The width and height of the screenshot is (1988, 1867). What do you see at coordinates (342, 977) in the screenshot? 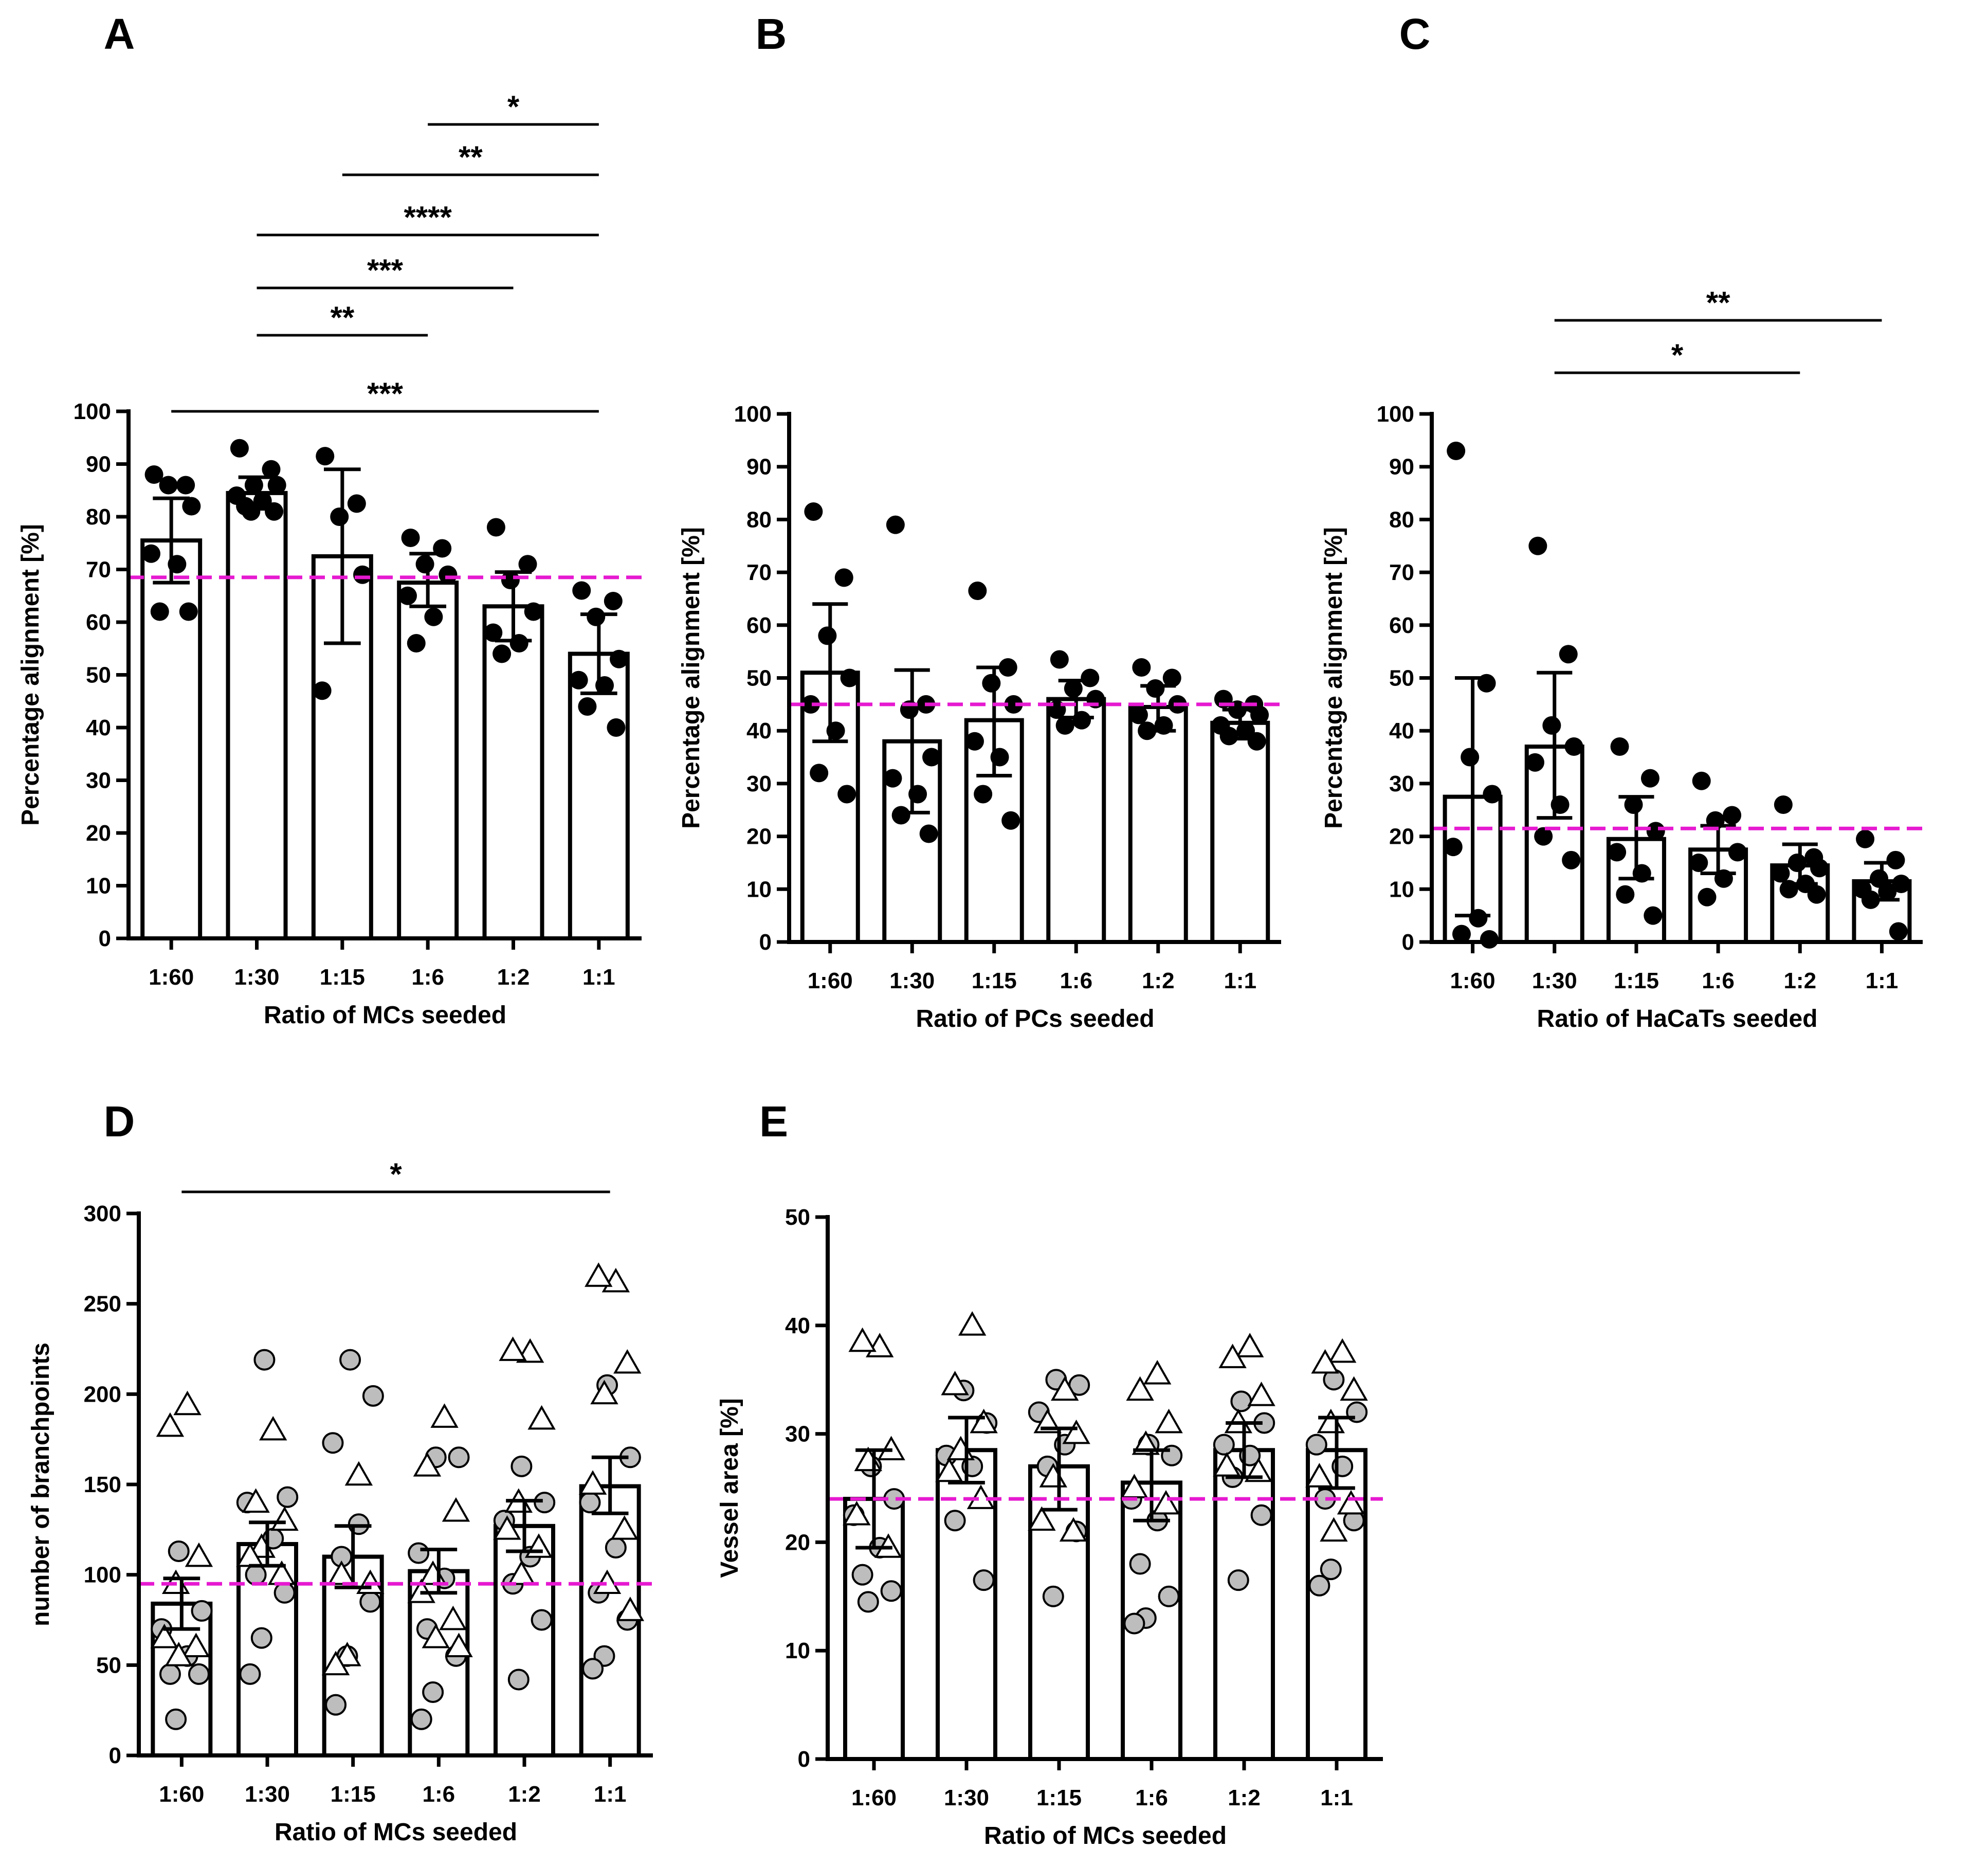
I see `x-tick-label: 1:15` at bounding box center [342, 977].